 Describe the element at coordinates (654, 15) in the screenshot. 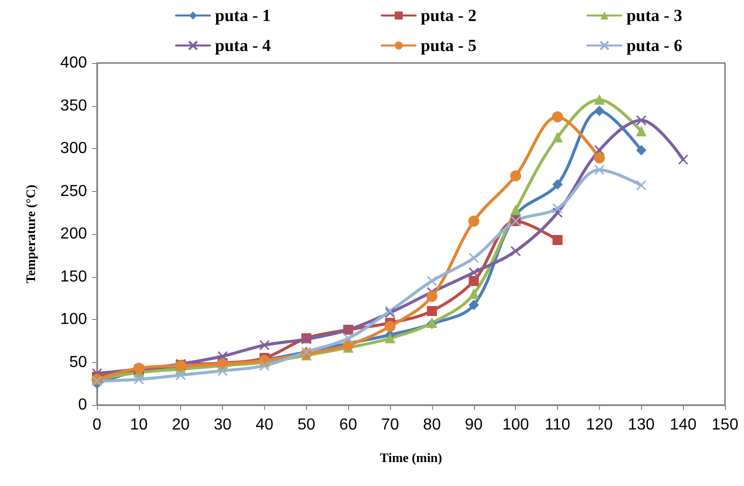

I see `legend-label: puta - 3` at that location.